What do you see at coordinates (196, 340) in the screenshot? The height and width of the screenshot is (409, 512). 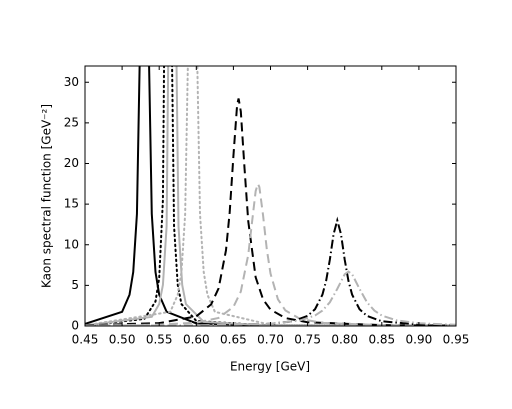 I see `x-tick-label: 0.60` at bounding box center [196, 340].